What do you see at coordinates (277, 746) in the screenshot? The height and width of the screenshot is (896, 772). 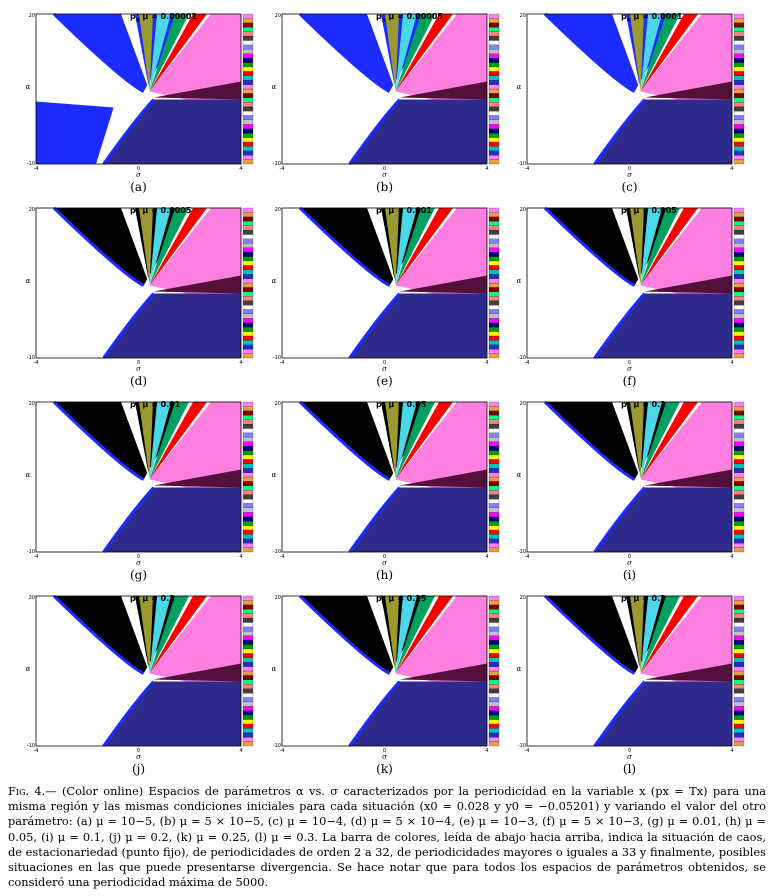 I see `y-tick-label: -10` at bounding box center [277, 746].